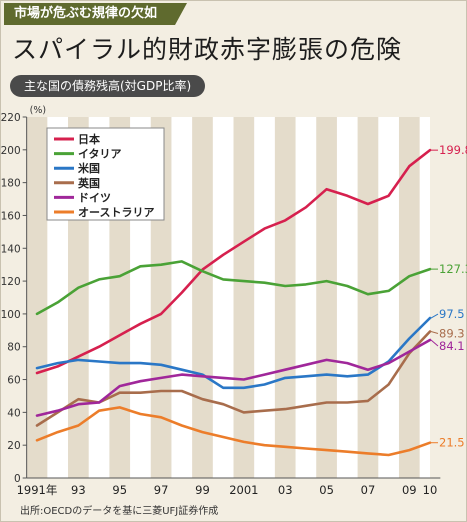  Describe the element at coordinates (95, 14) in the screenshot. I see `section-tag: 市場が危ぶむ規律の欠如` at that location.